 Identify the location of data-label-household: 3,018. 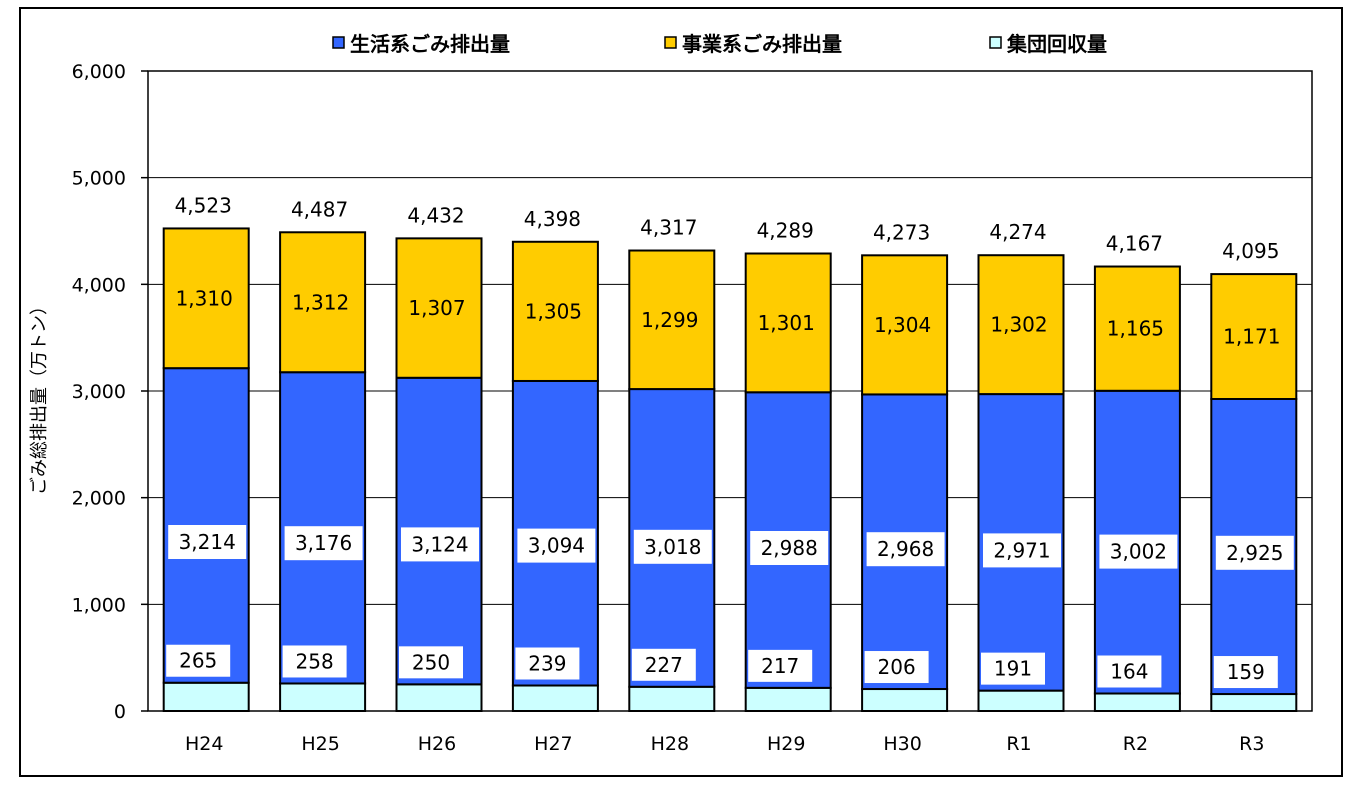
(672, 547).